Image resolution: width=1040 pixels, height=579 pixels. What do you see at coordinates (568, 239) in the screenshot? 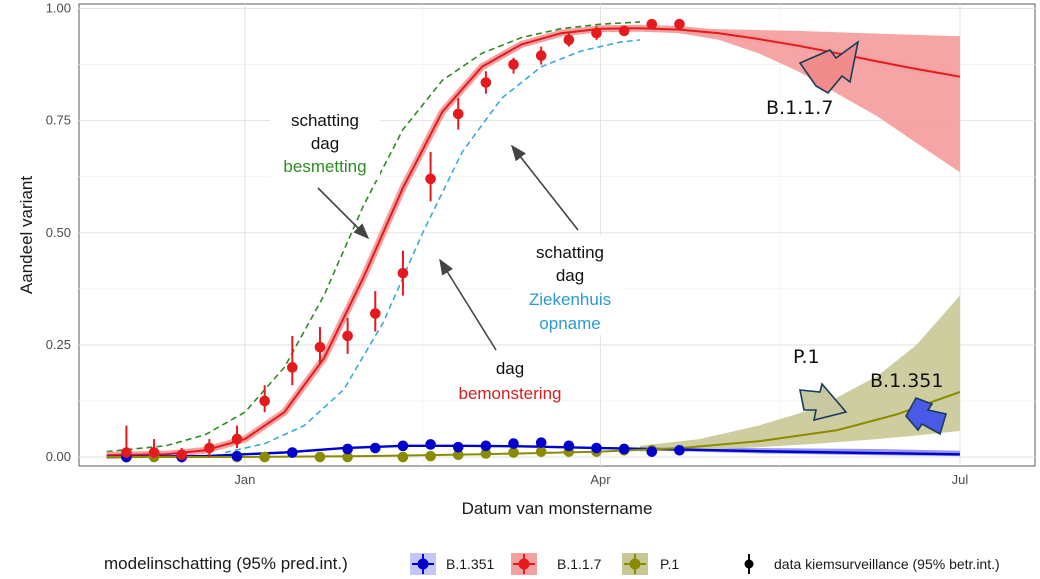
I see `annotation-hospital: schatting dag Ziekenhuis opname` at bounding box center [568, 239].